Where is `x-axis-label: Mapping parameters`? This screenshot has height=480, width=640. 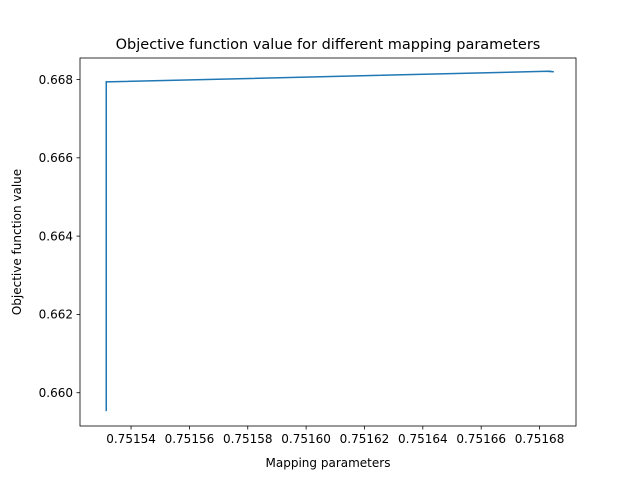 x-axis-label: Mapping parameters is located at coordinates (328, 463).